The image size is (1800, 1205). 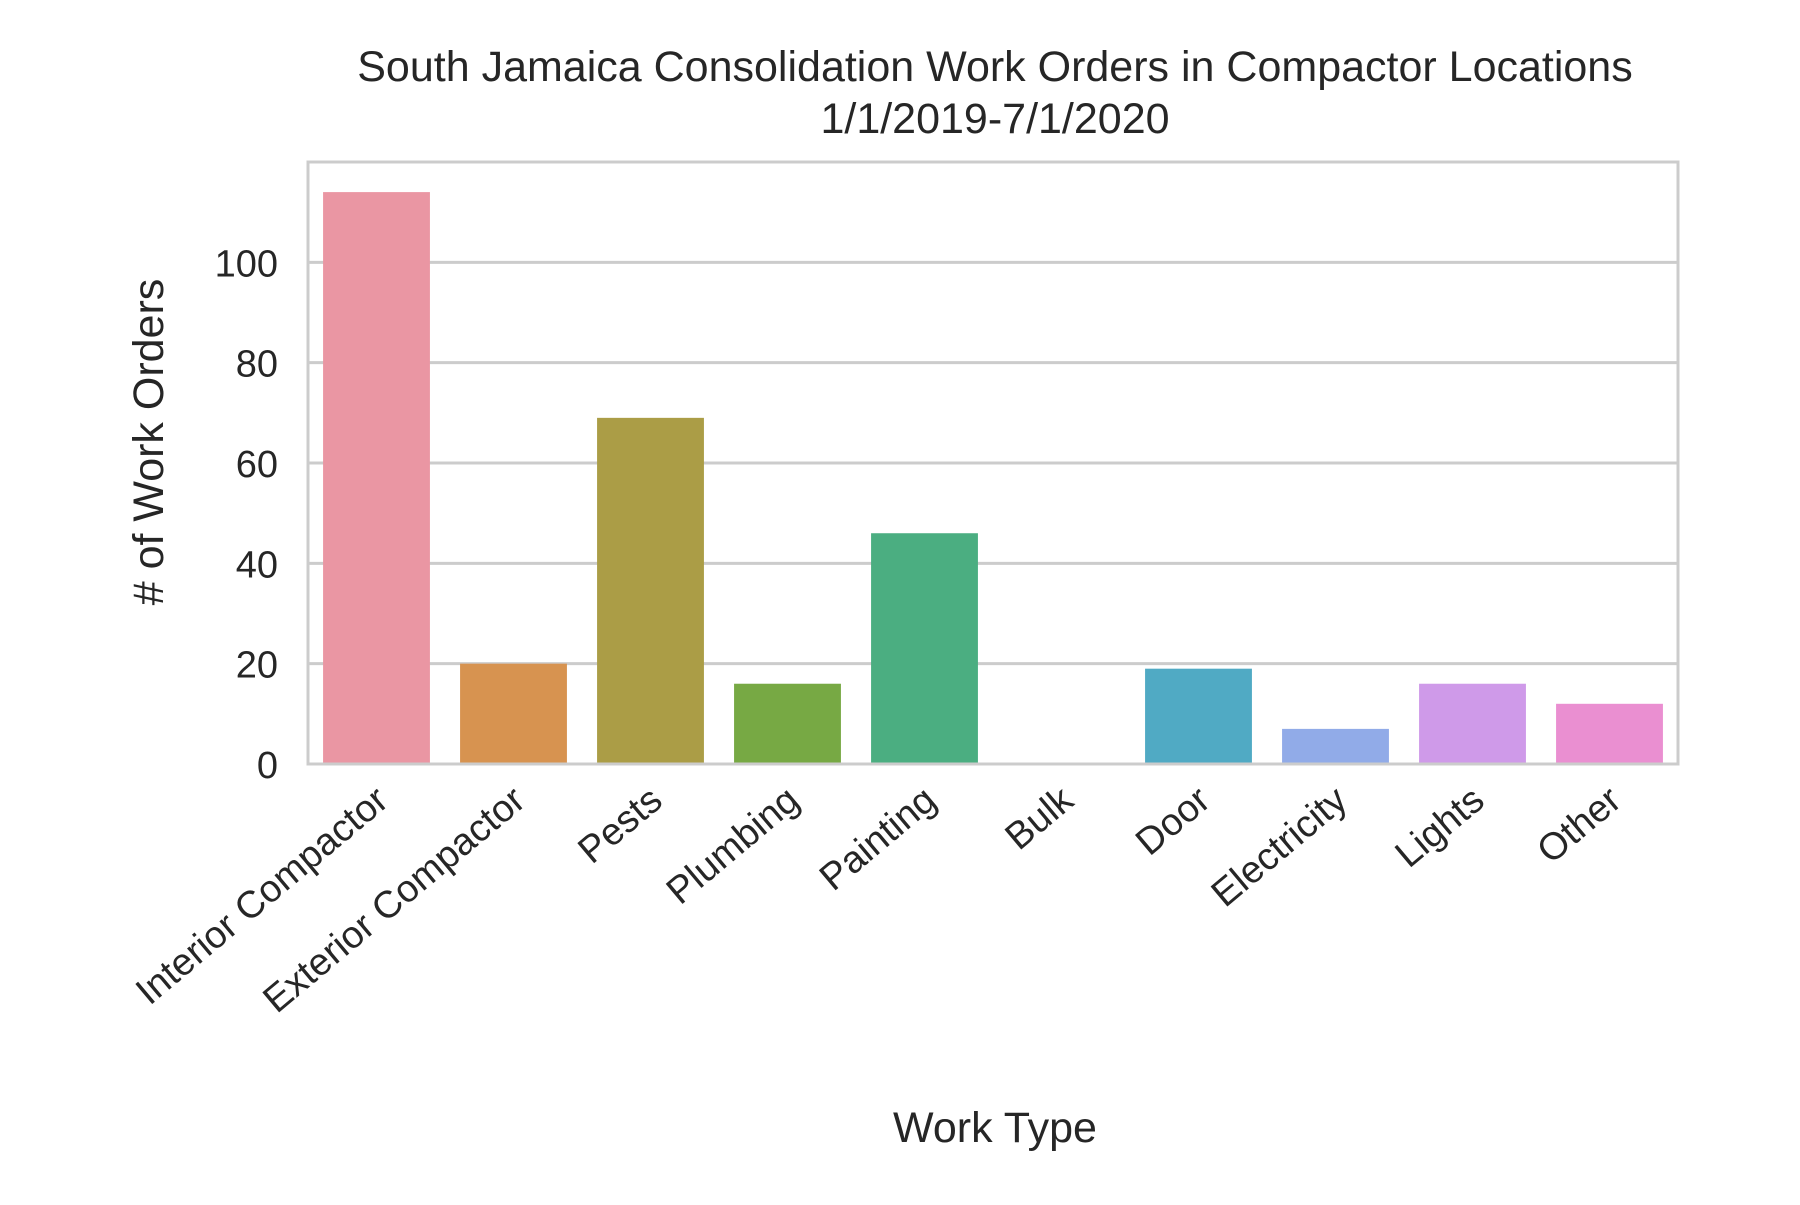 I want to click on y-tick-label: 60, so click(x=257, y=465).